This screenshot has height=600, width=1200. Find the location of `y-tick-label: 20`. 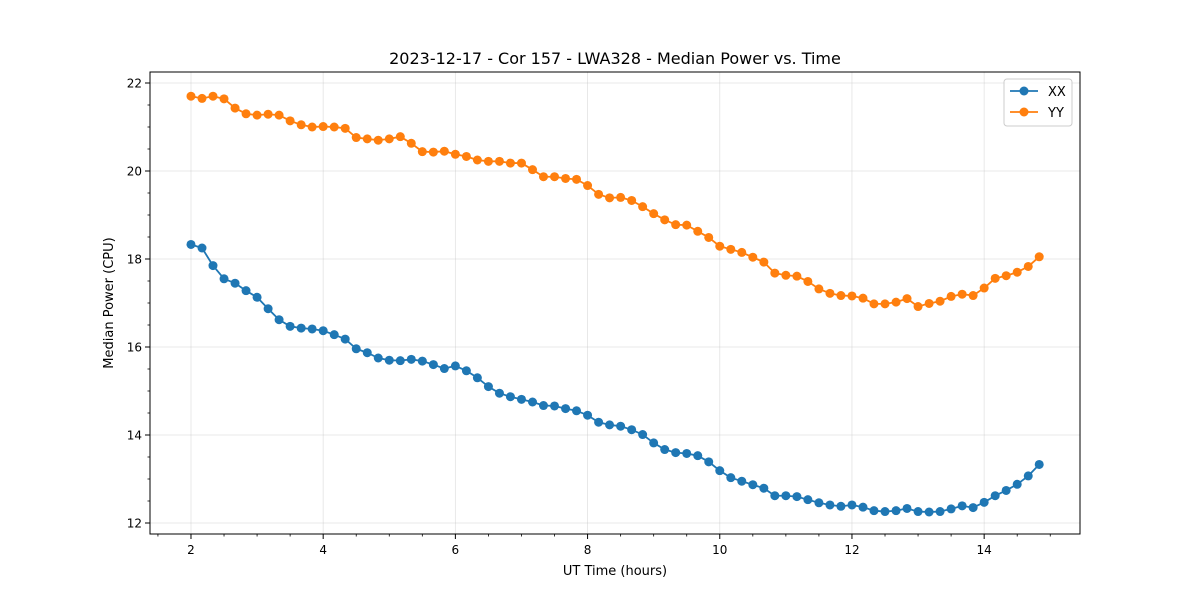

y-tick-label: 20 is located at coordinates (134, 172).